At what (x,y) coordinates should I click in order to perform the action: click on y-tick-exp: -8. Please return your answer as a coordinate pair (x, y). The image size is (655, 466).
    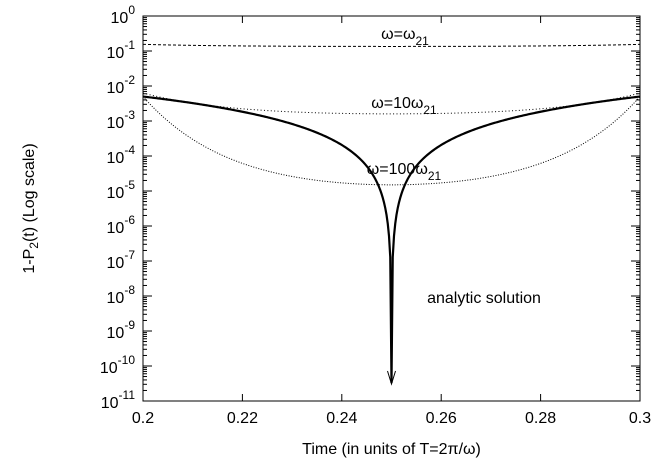
    Looking at the image, I should click on (129, 290).